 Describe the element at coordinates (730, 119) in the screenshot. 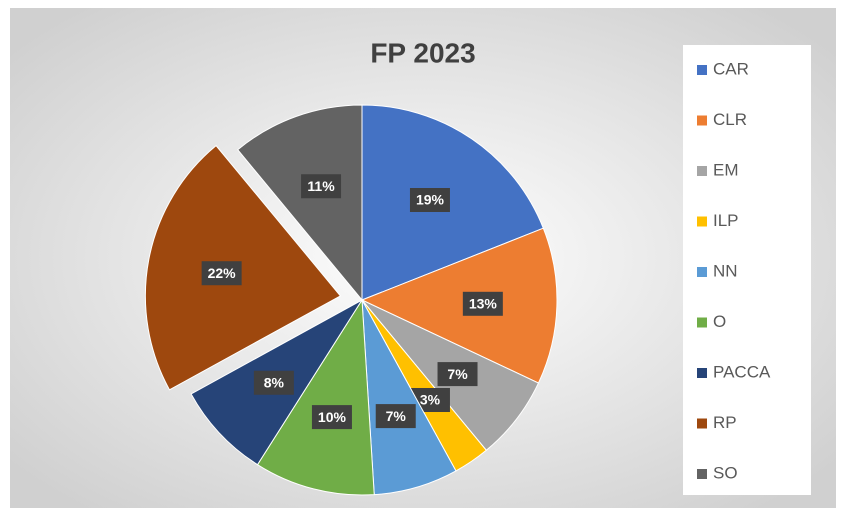

I see `legend-label: CLR` at that location.